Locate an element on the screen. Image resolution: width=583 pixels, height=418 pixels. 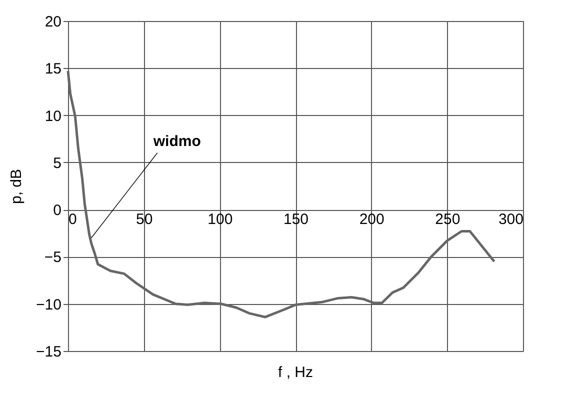
y-tick-label: 20 is located at coordinates (53, 22).